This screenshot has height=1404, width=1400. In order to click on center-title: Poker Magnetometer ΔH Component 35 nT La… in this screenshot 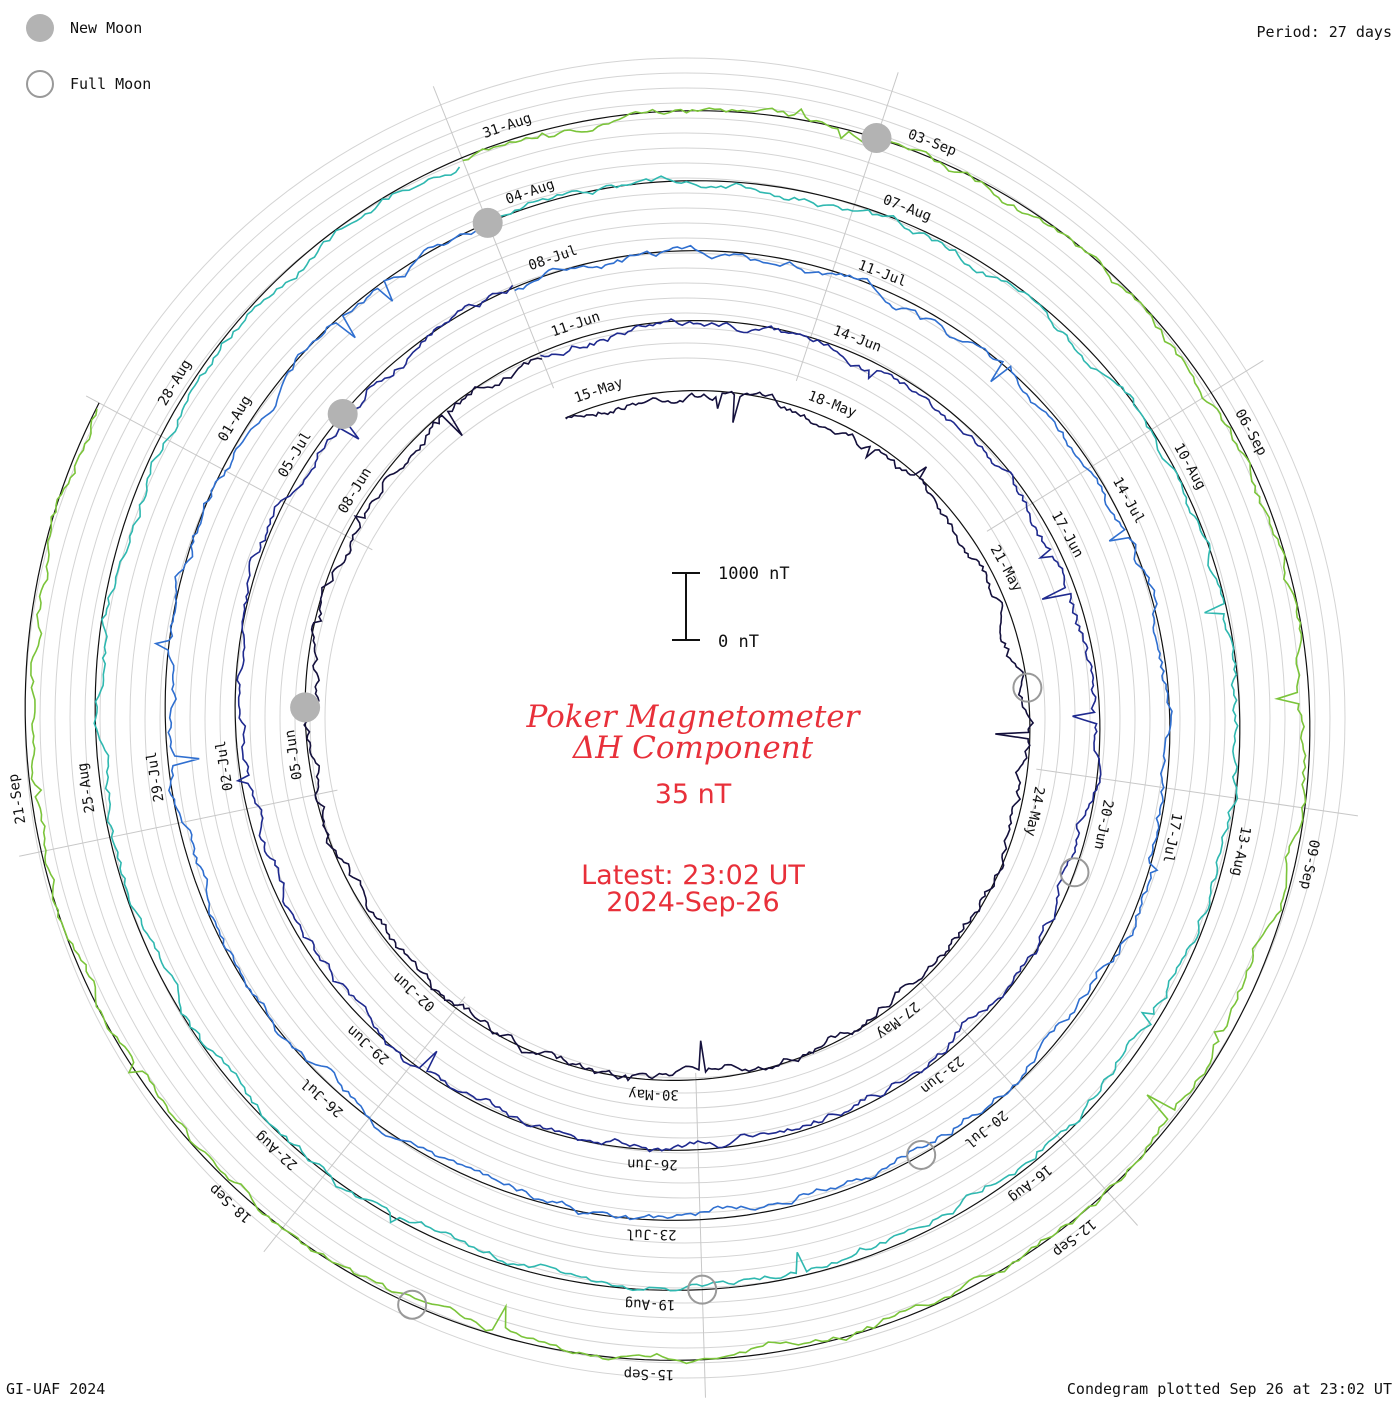, I will do `click(694, 808)`.